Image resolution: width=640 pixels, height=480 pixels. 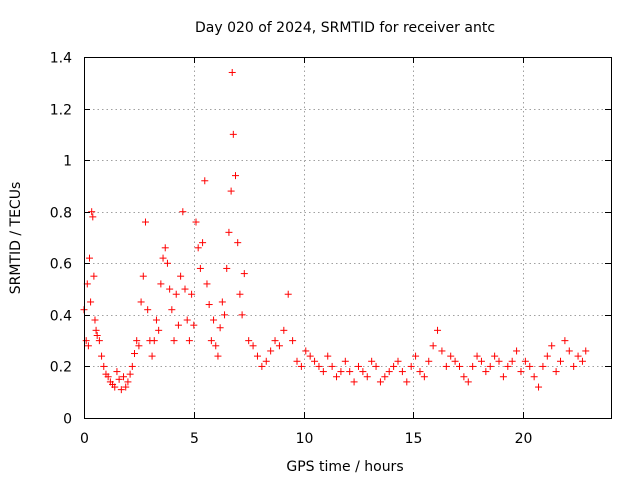 What do you see at coordinates (194, 439) in the screenshot?
I see `x-tick-label: 5` at bounding box center [194, 439].